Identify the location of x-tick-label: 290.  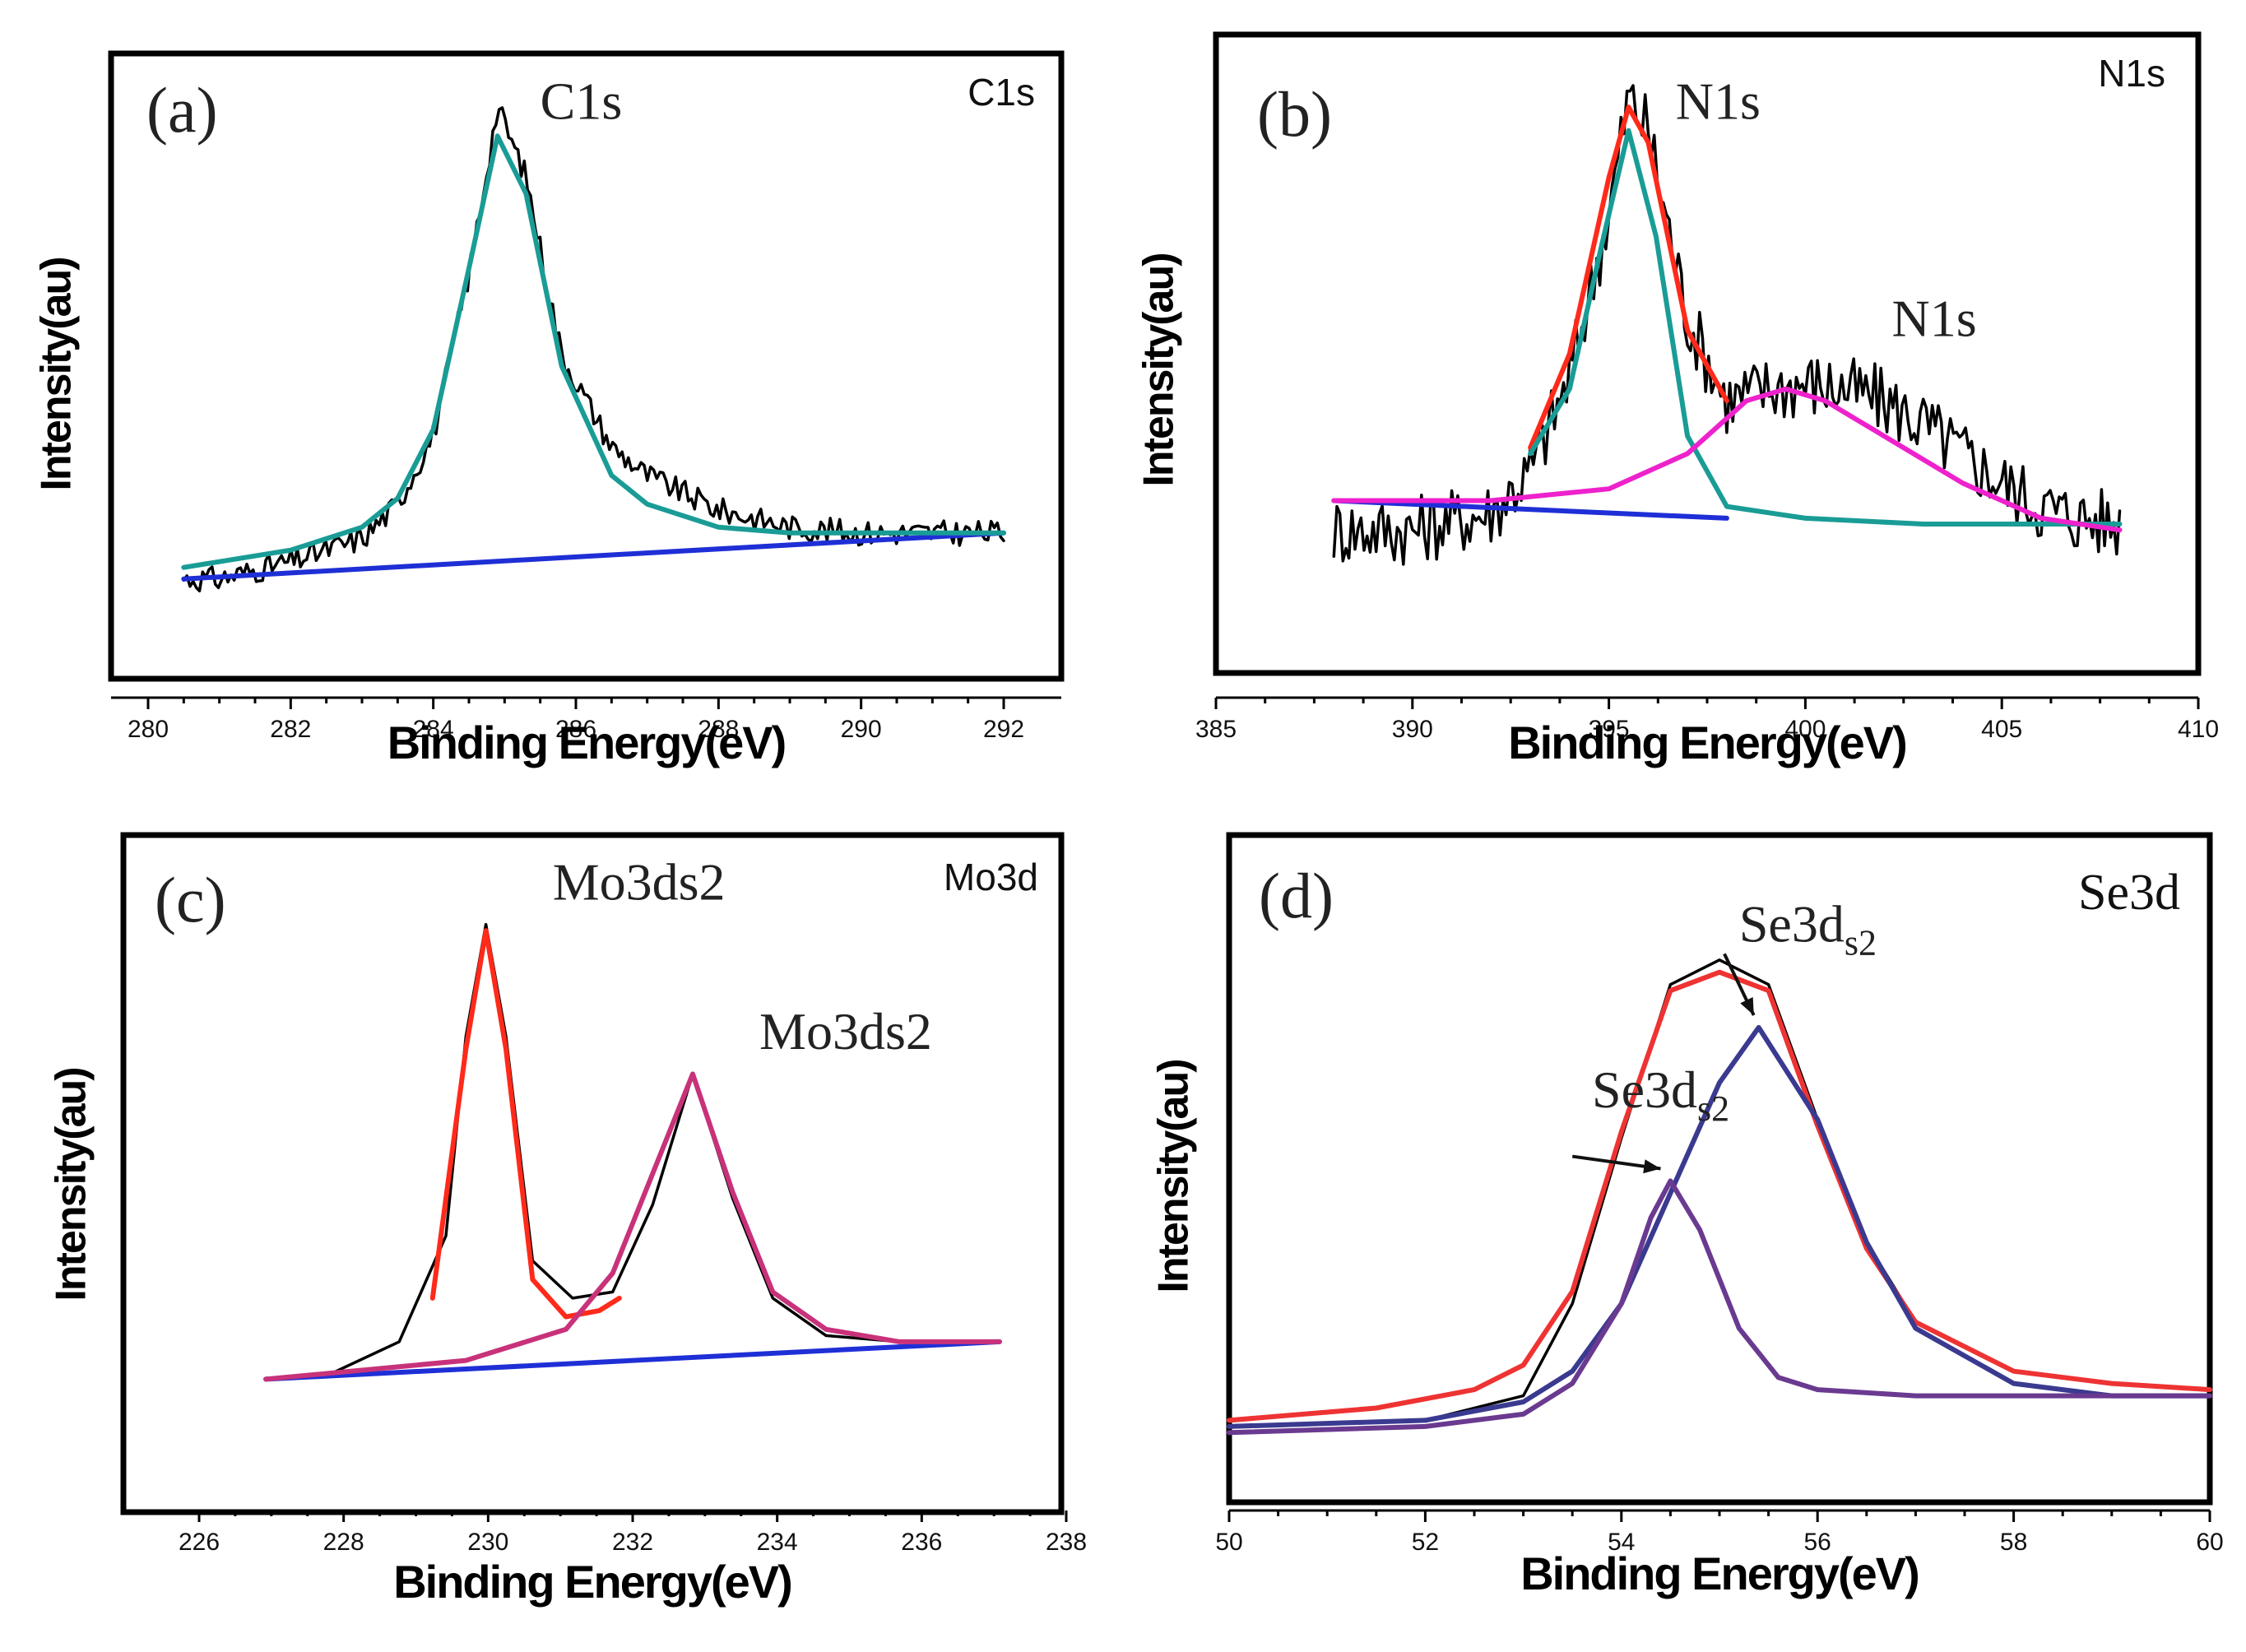
(862, 729).